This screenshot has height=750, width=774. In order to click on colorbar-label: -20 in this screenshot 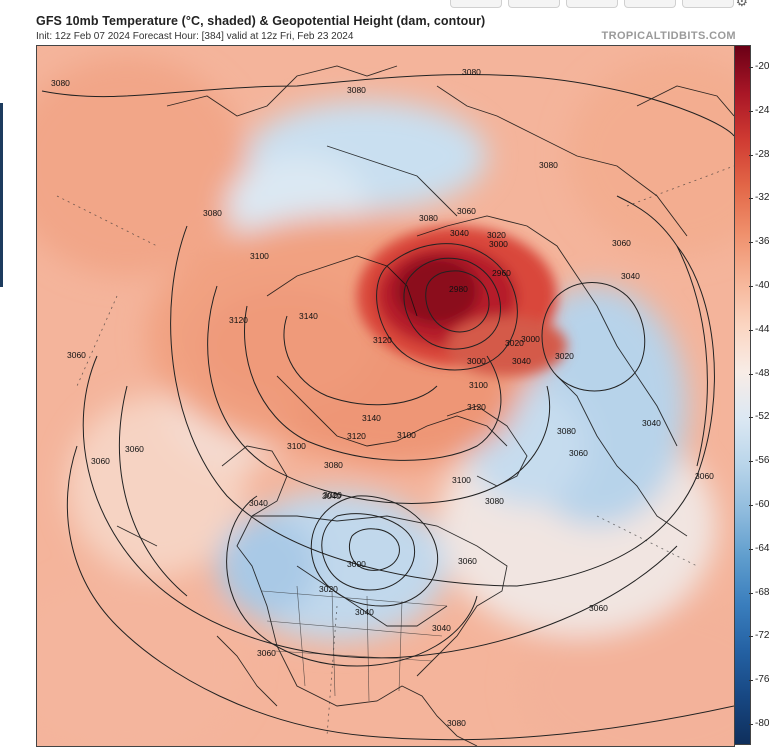, I will do `click(762, 66)`.